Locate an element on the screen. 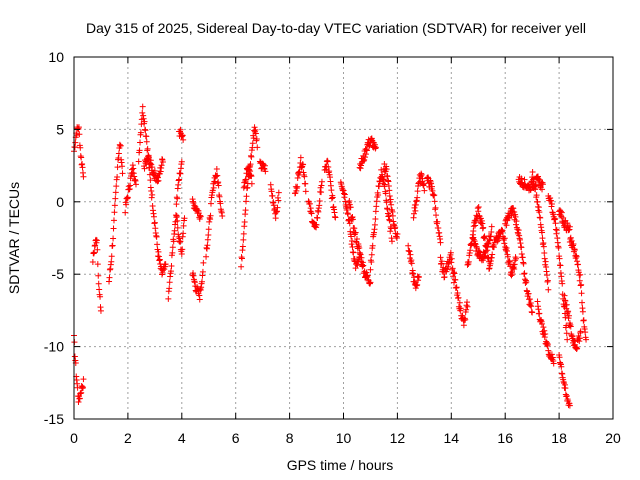 This screenshot has height=480, width=640. y-axis-label: SDTVAR / TECUs is located at coordinates (14, 238).